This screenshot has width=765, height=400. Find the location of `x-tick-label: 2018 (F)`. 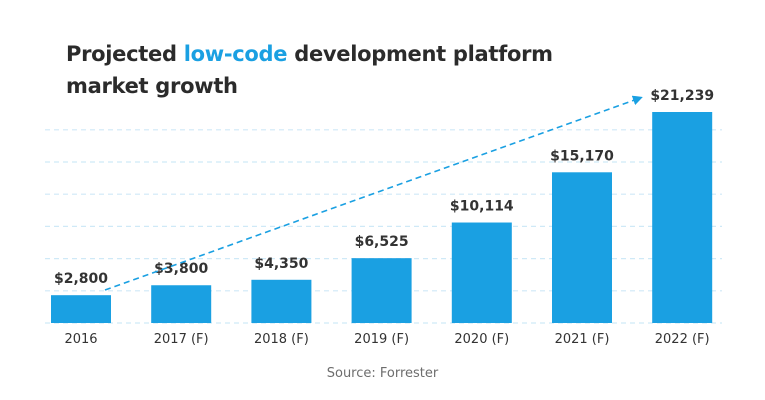

x-tick-label: 2018 (F) is located at coordinates (281, 339).